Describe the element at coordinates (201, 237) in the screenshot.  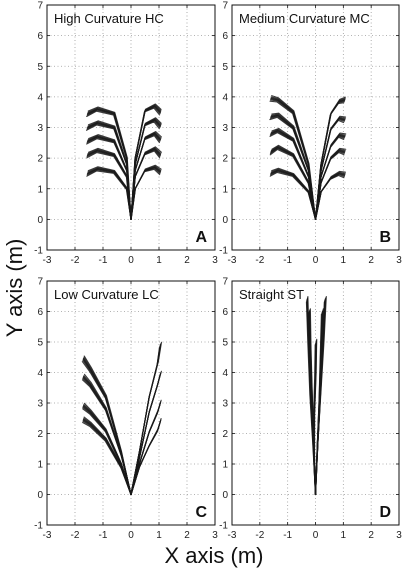
I see `panel-letter: A` at that location.